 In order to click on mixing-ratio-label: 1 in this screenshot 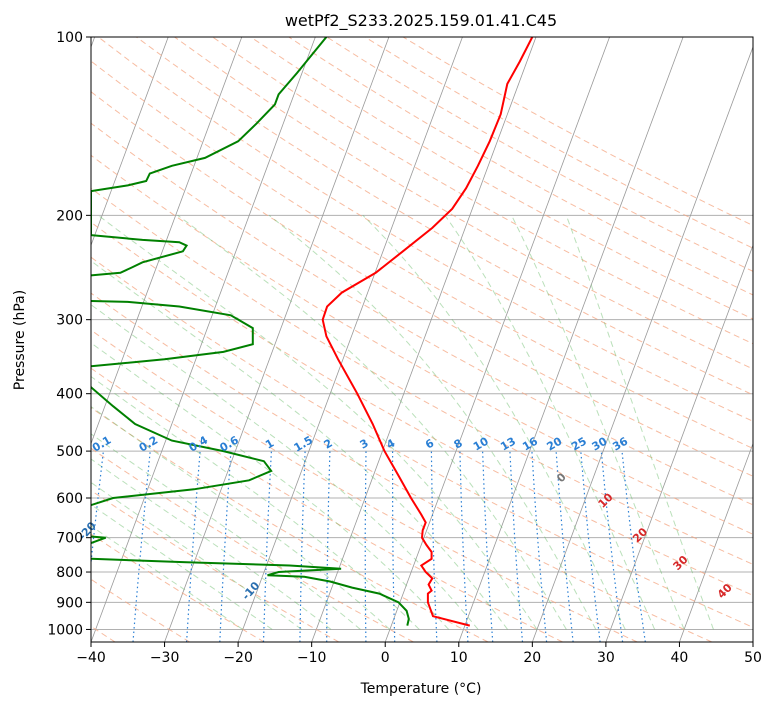, I will do `click(269, 444)`.